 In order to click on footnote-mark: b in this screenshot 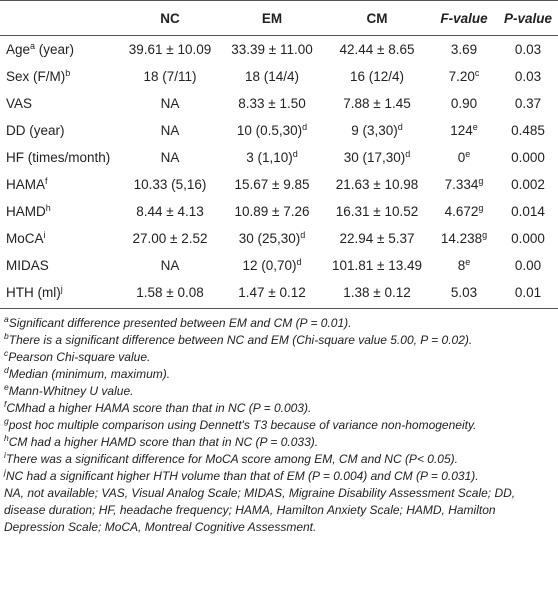, I will do `click(6, 336)`.